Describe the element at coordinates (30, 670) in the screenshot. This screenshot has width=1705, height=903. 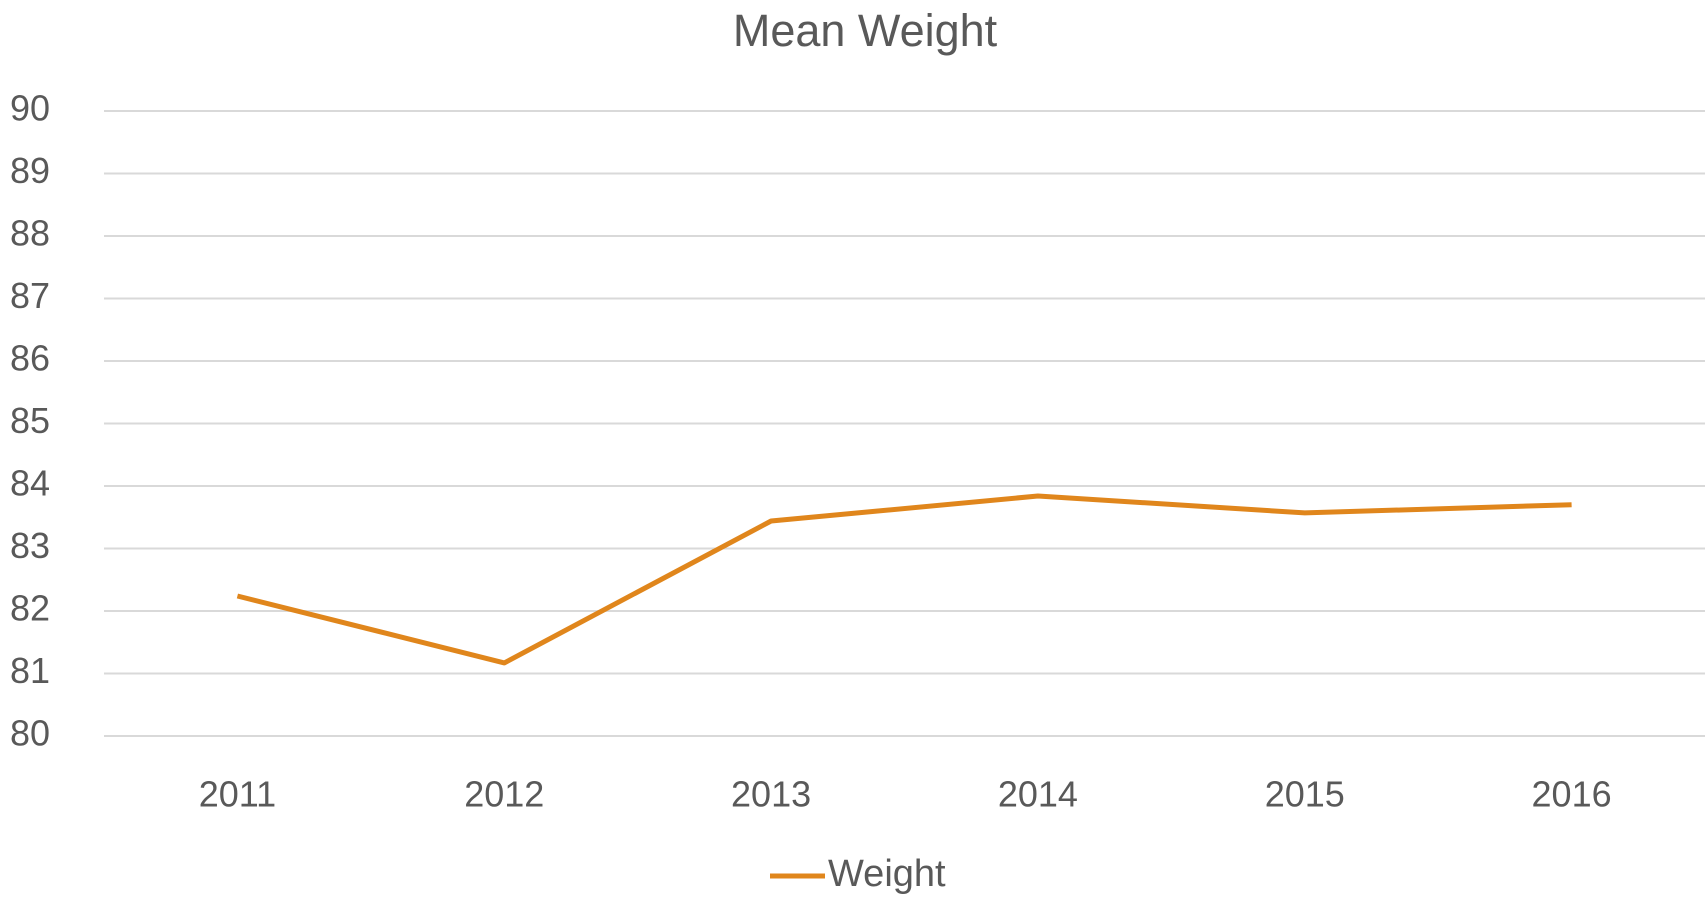
I see `y-tick-label: 81` at that location.